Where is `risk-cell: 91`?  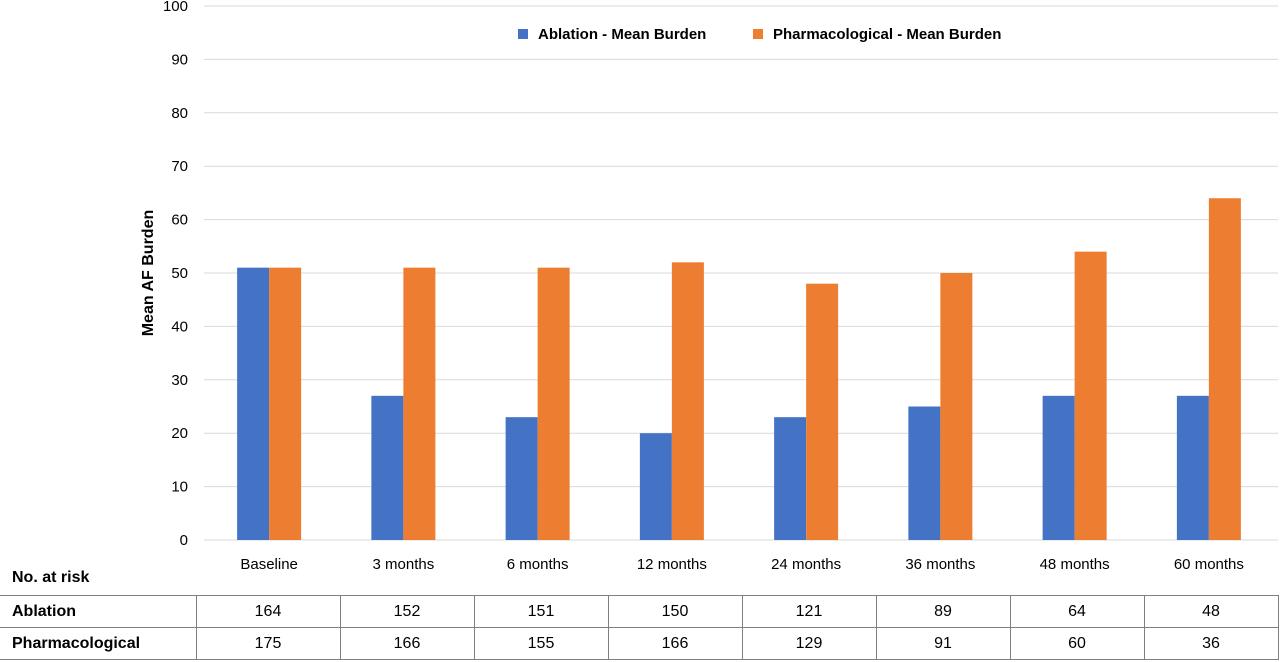 risk-cell: 91 is located at coordinates (943, 643).